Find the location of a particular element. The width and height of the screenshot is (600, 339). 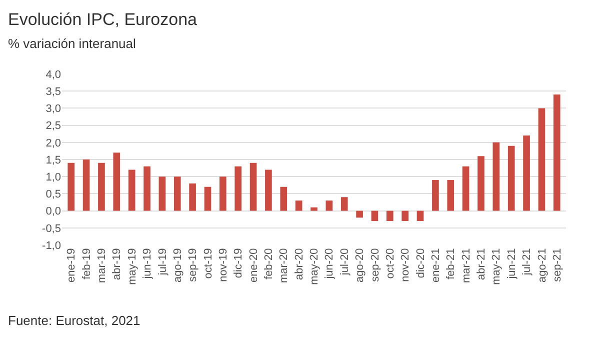

x-tick-label: jun-20 is located at coordinates (330, 264).